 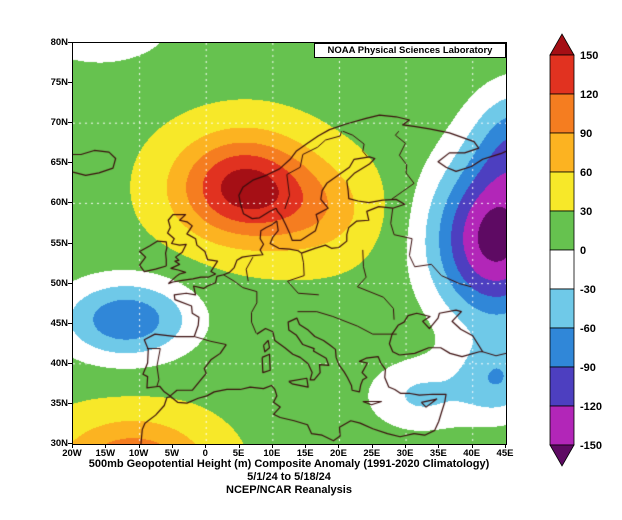 What do you see at coordinates (205, 453) in the screenshot?
I see `lon-tick-label: 0` at bounding box center [205, 453].